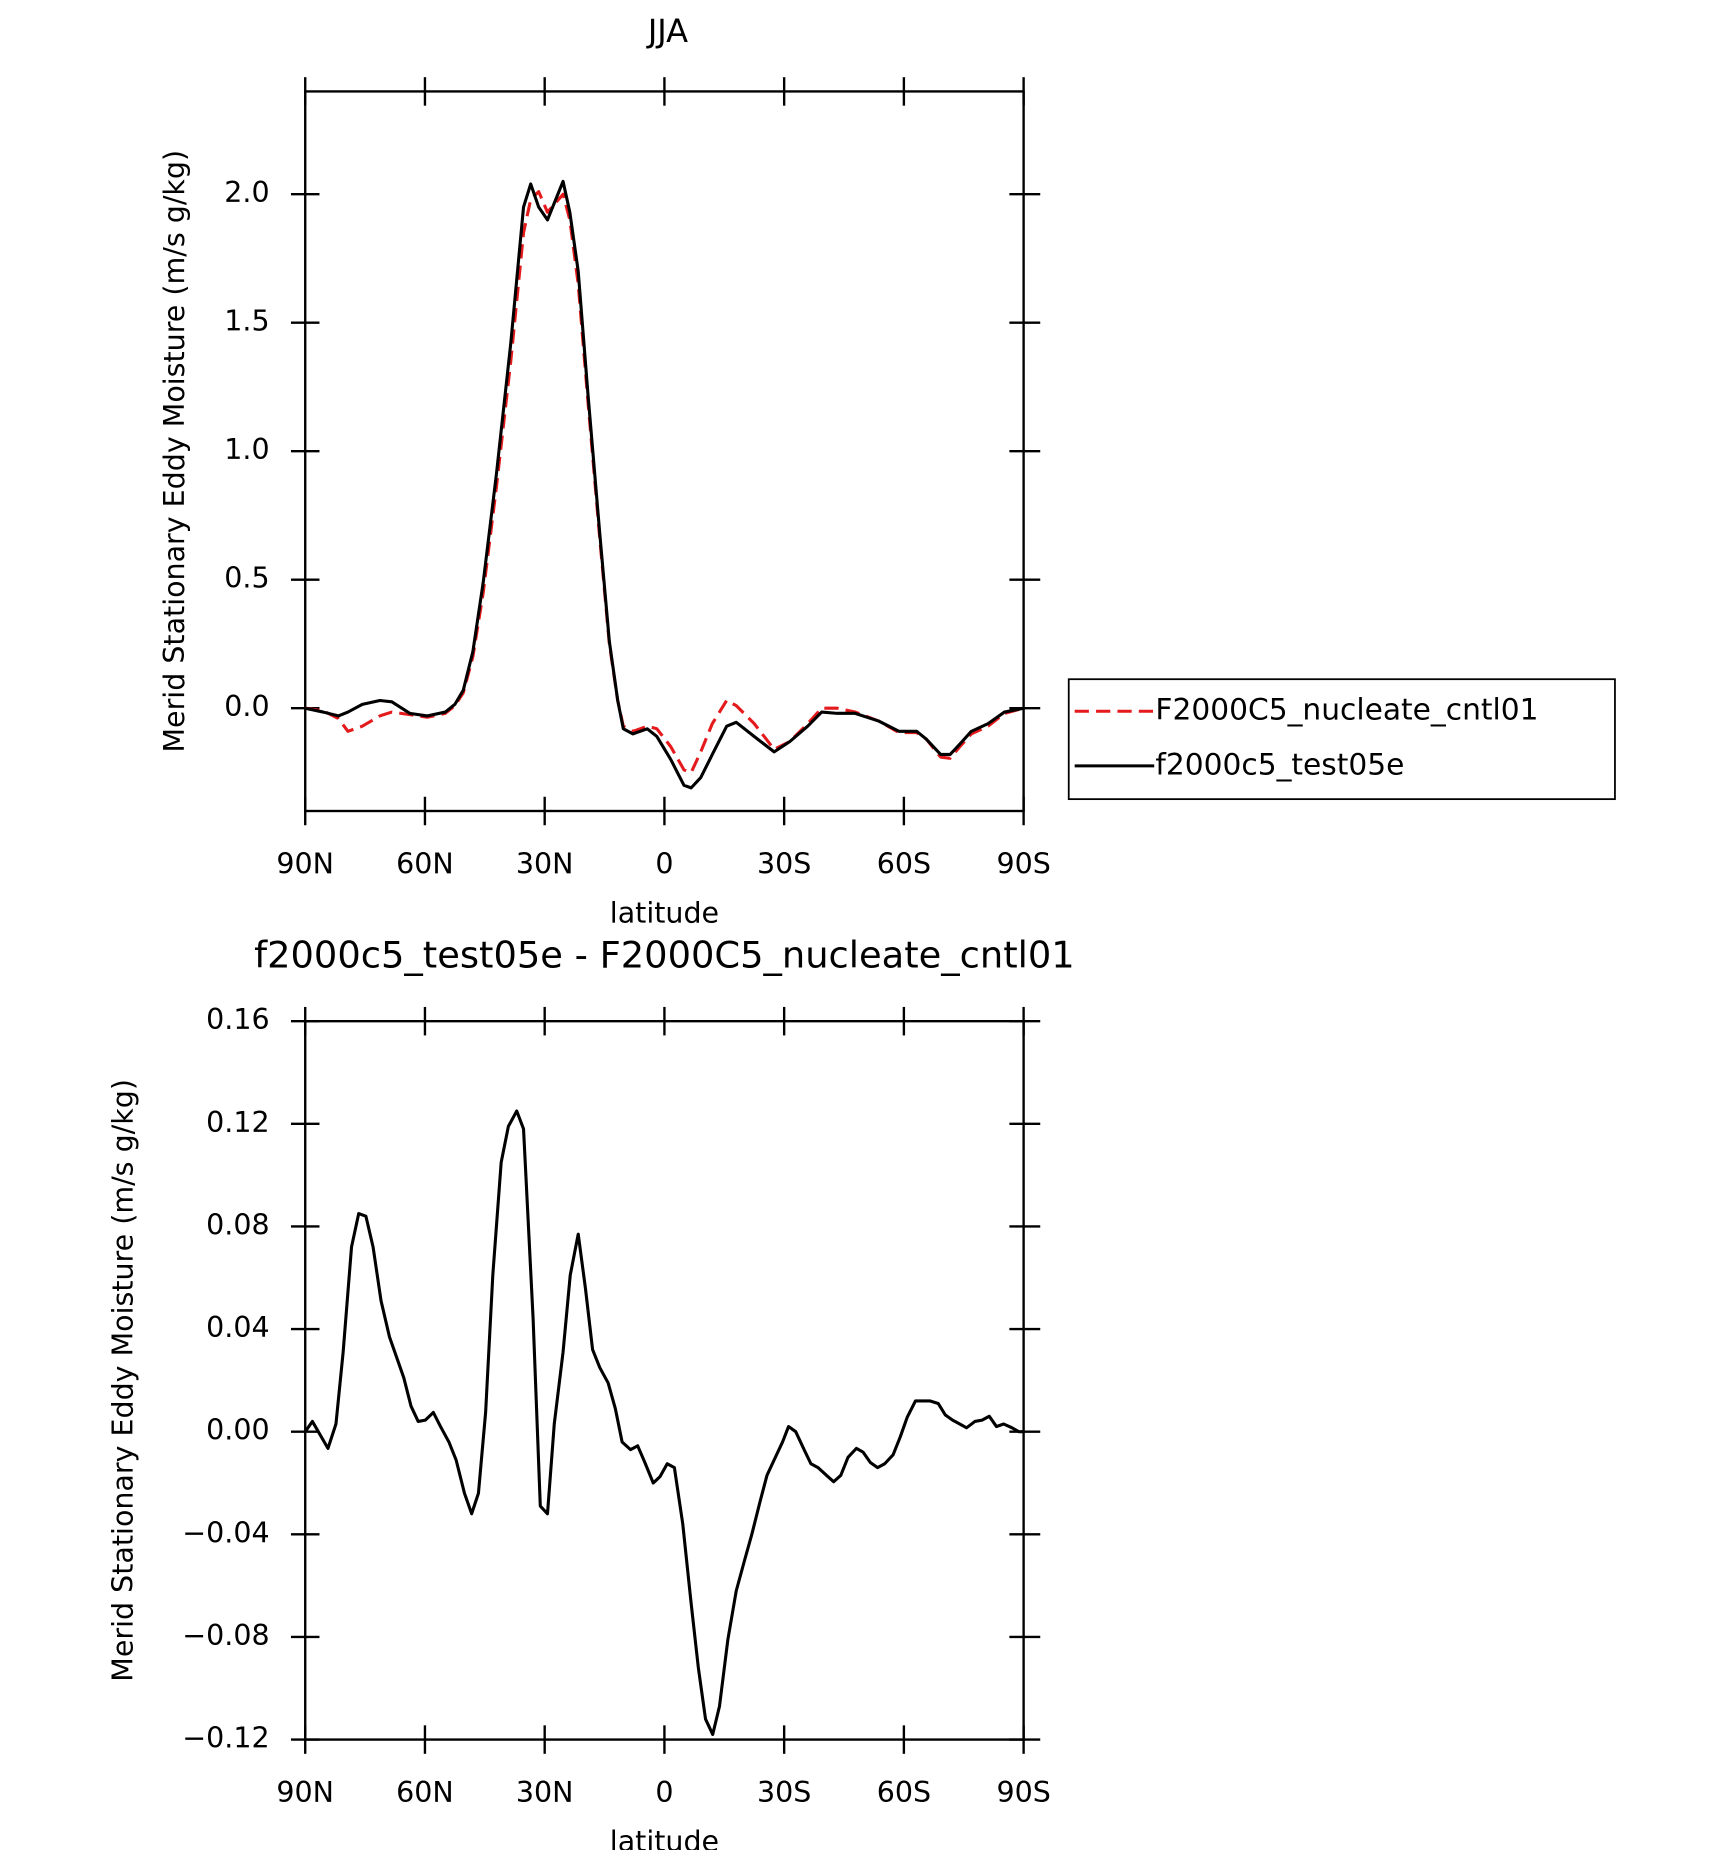 Image resolution: width=1710 pixels, height=1850 pixels. What do you see at coordinates (237, 1224) in the screenshot?
I see `y-tick-label: 0.08` at bounding box center [237, 1224].